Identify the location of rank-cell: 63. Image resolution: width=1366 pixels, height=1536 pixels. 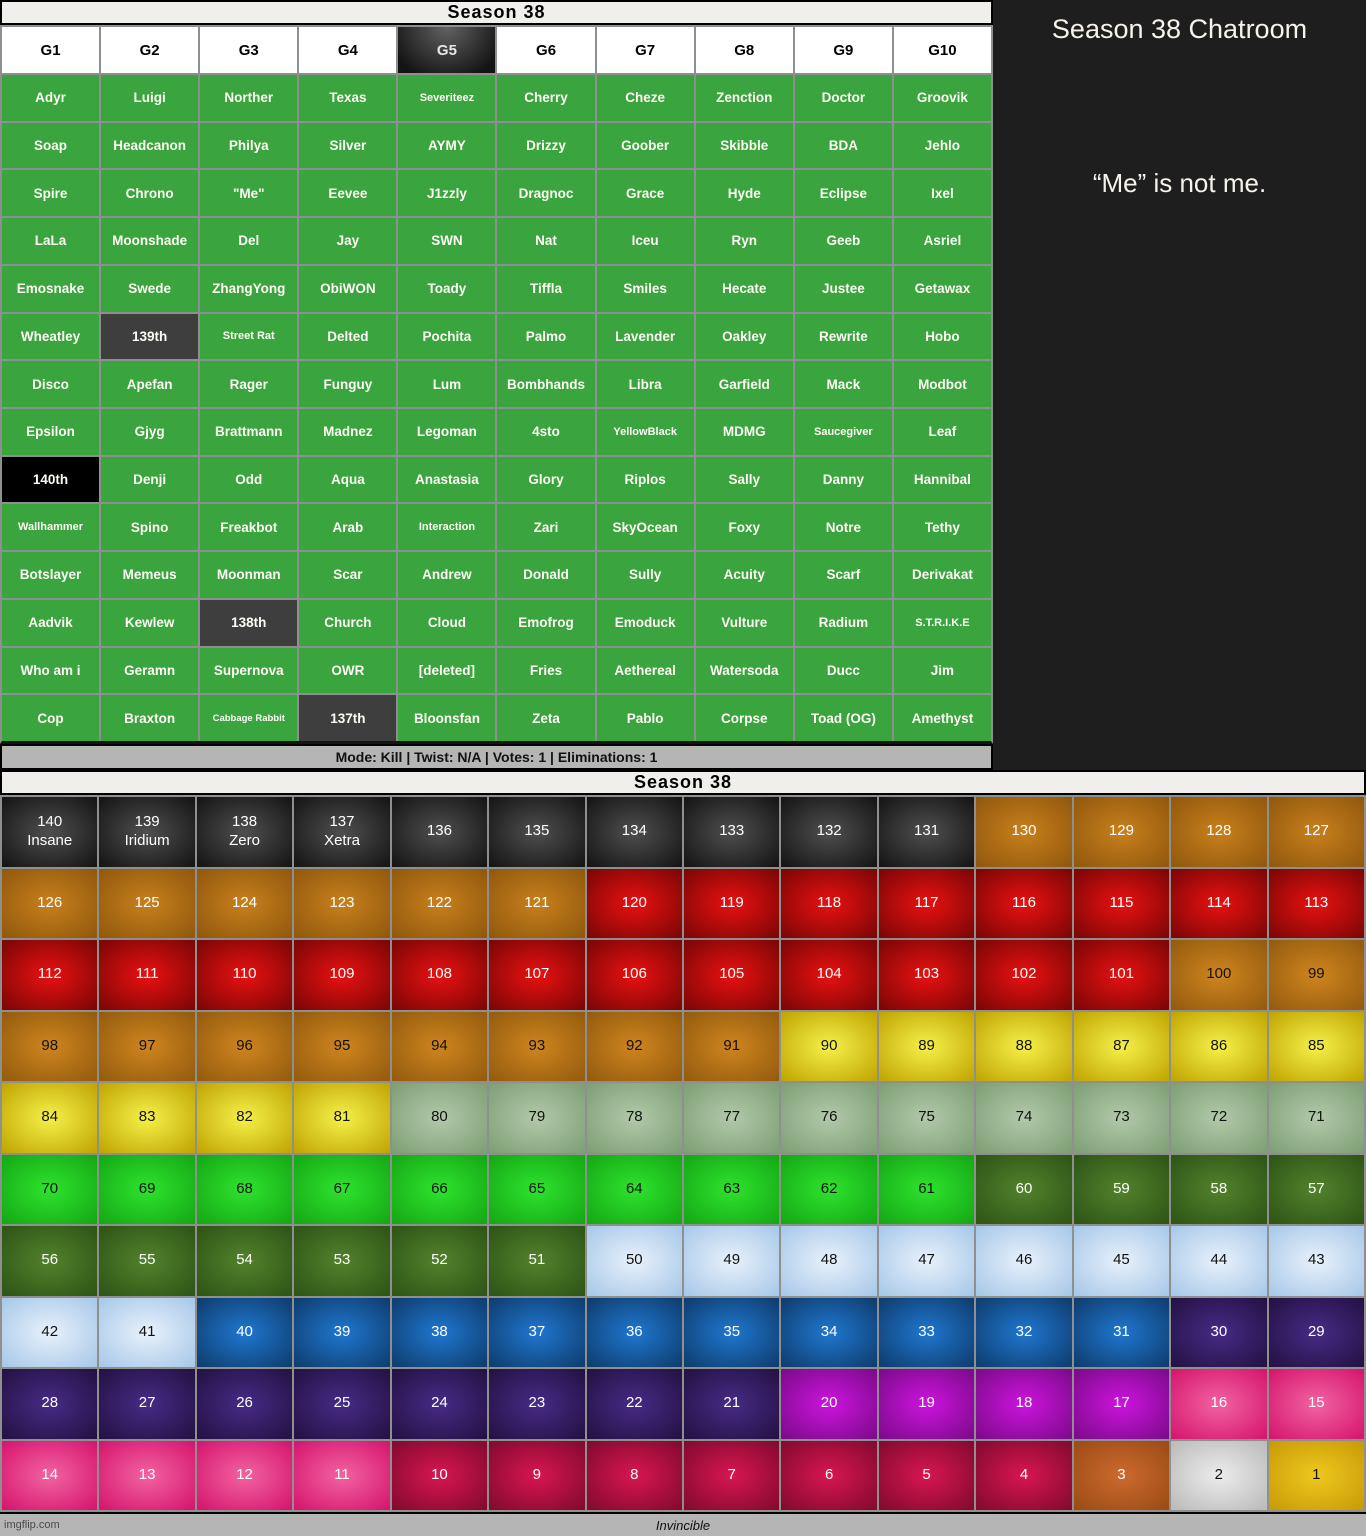
(732, 1189).